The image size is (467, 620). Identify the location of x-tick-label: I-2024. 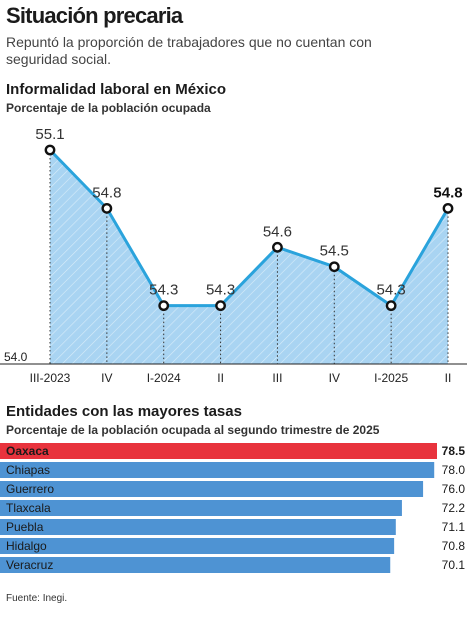
(164, 378).